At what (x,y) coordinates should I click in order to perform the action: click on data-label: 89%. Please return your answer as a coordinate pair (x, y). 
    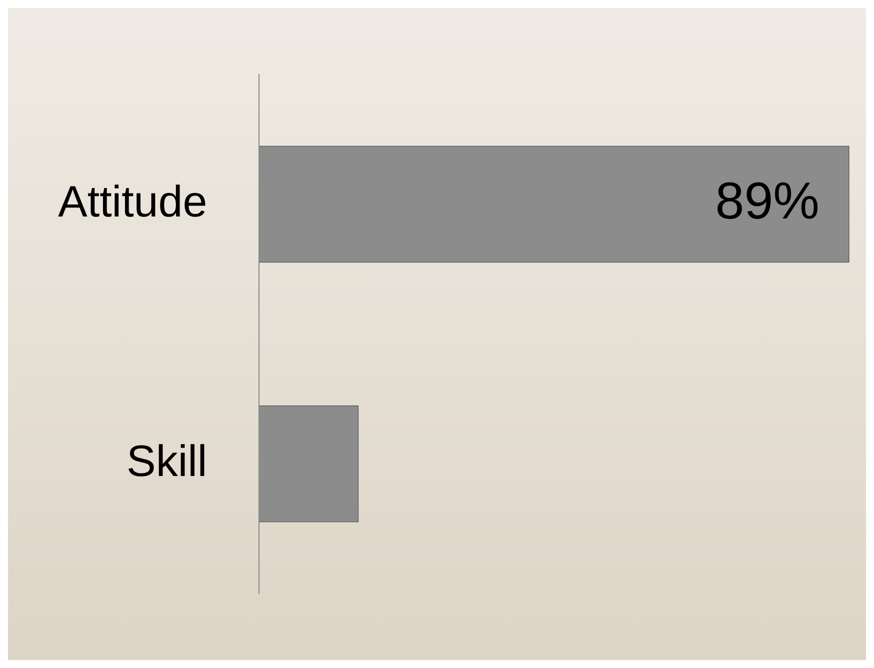
    Looking at the image, I should click on (767, 201).